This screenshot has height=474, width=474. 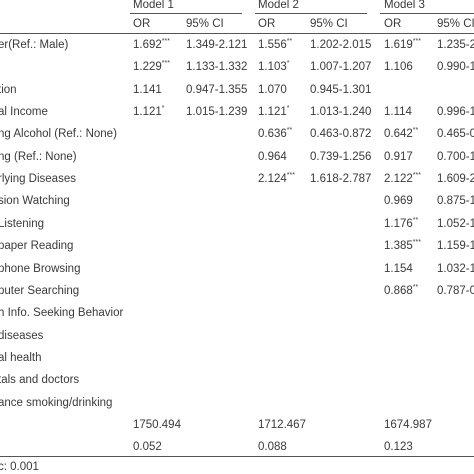 I want to click on cell-value: 1.052-1, so click(x=455, y=223).